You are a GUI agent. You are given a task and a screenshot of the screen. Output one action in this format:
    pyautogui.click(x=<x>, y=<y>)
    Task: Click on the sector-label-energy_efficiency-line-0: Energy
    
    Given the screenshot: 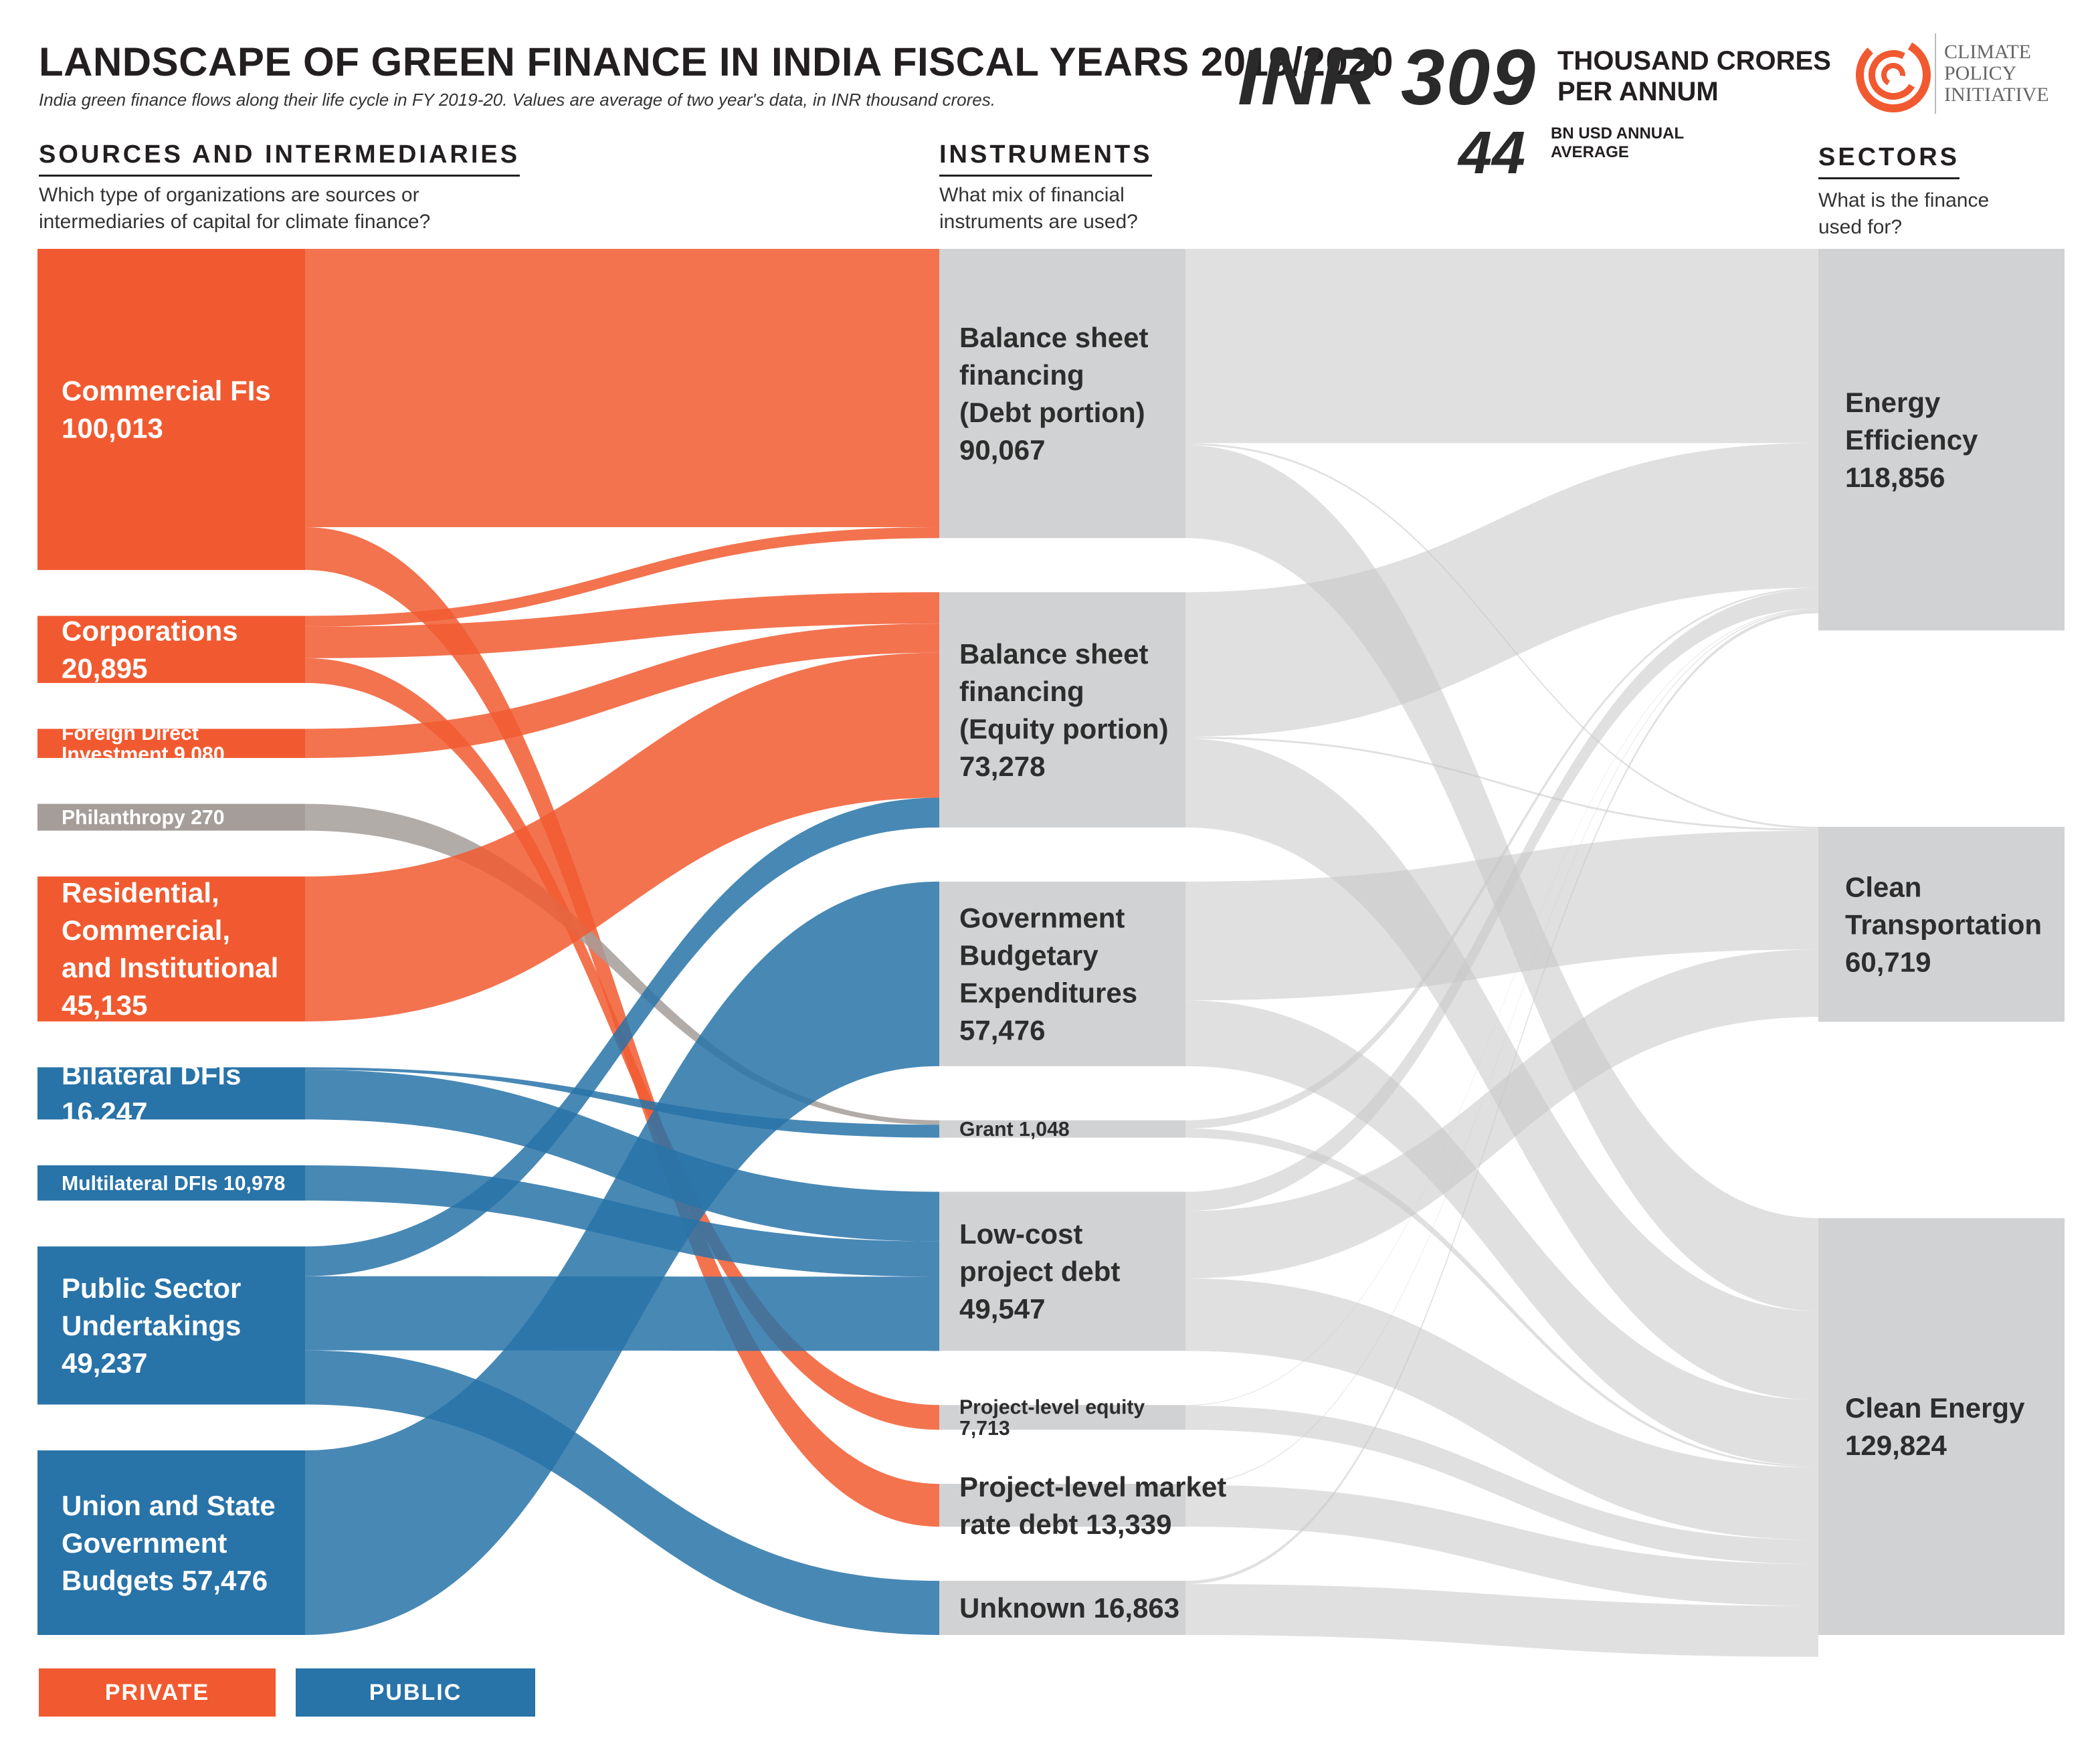 What is the action you would take?
    pyautogui.click(x=1893, y=402)
    